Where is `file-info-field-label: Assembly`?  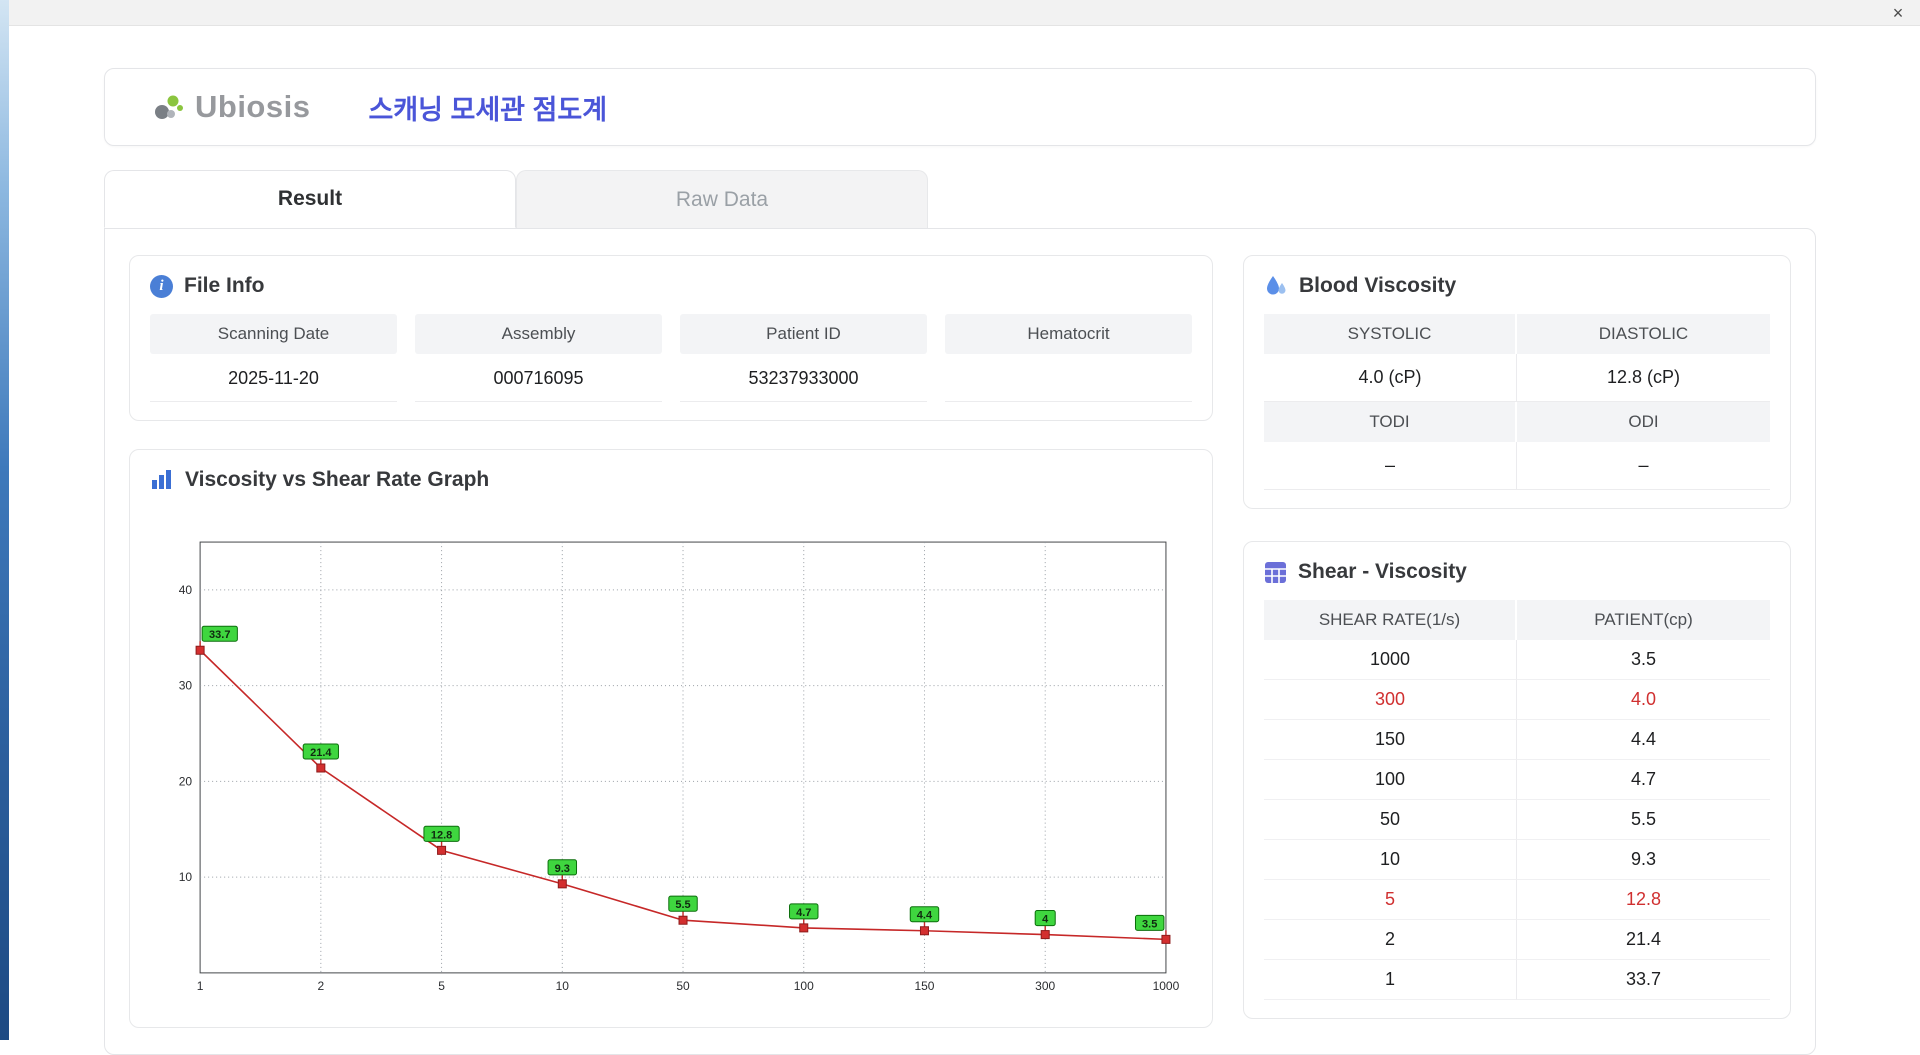 file-info-field-label: Assembly is located at coordinates (538, 334).